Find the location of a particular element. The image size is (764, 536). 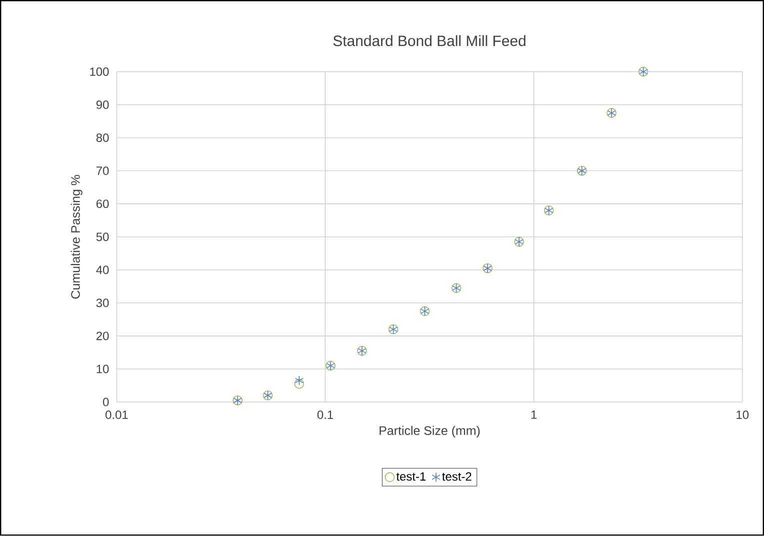

legend-label: test-2 is located at coordinates (457, 476).